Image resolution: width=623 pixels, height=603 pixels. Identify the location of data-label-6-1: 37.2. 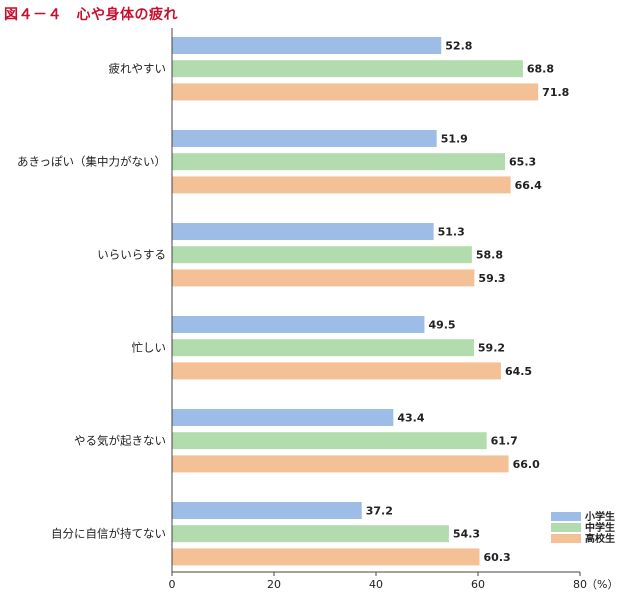
(379, 511).